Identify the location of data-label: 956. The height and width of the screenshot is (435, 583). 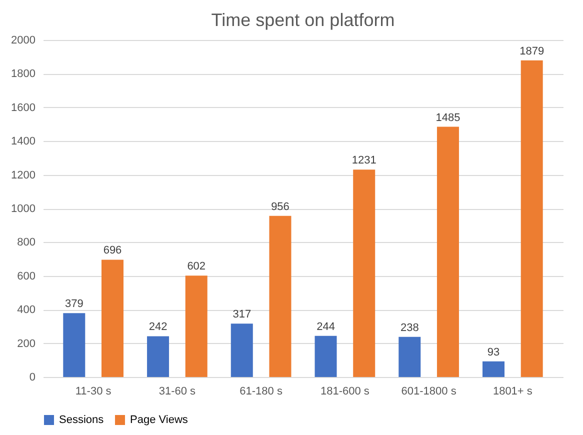
(280, 206).